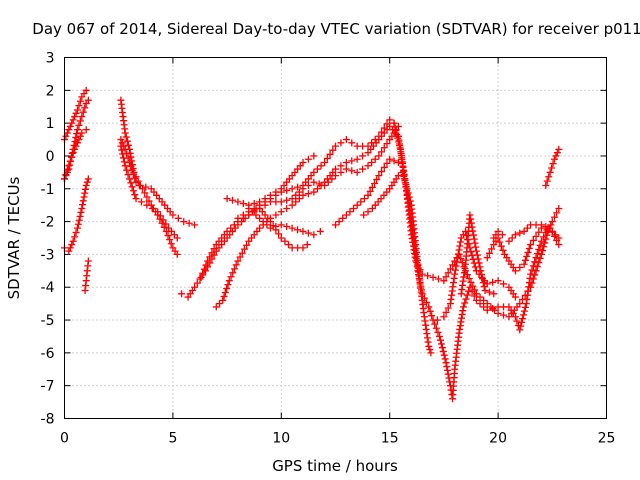  What do you see at coordinates (50, 59) in the screenshot?
I see `y-tick-label: 3` at bounding box center [50, 59].